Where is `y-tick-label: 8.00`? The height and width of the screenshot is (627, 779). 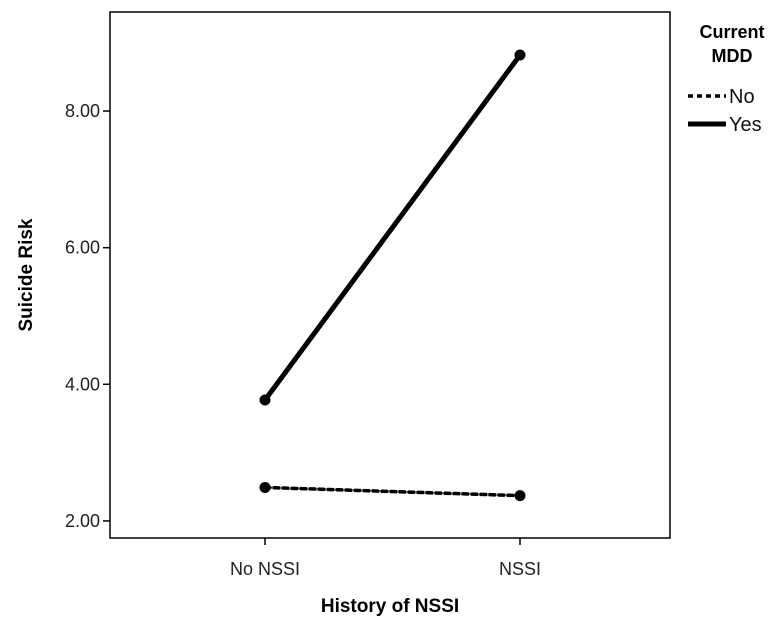 y-tick-label: 8.00 is located at coordinates (82, 111).